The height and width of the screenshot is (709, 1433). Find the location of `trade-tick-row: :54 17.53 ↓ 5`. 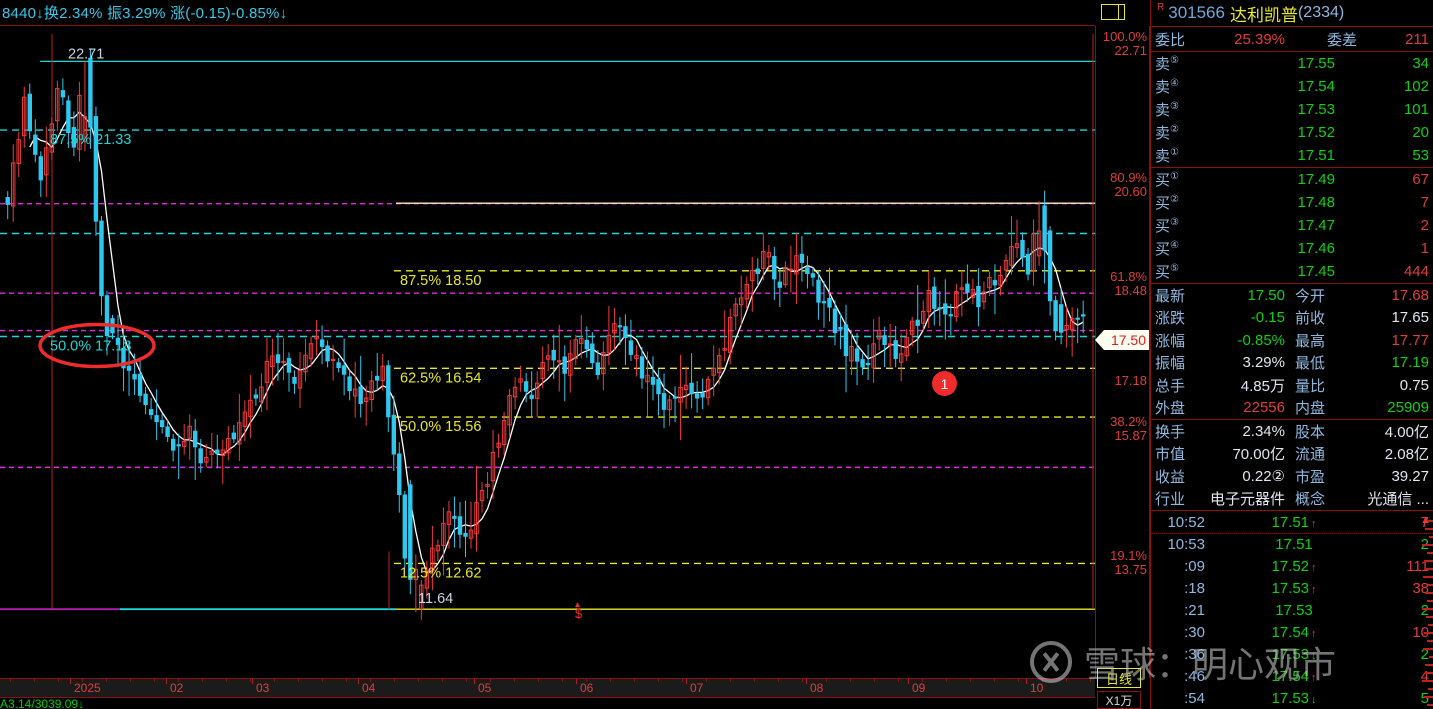

trade-tick-row: :54 17.53 ↓ 5 is located at coordinates (1292, 698).